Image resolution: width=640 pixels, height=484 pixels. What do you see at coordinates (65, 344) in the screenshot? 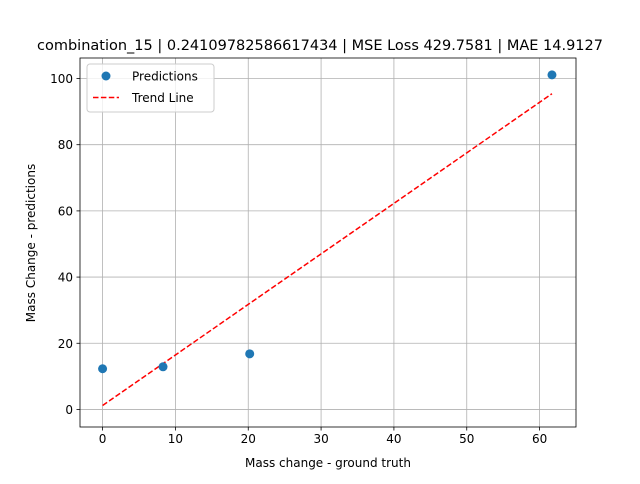
I see `y-tick-label: 20` at bounding box center [65, 344].